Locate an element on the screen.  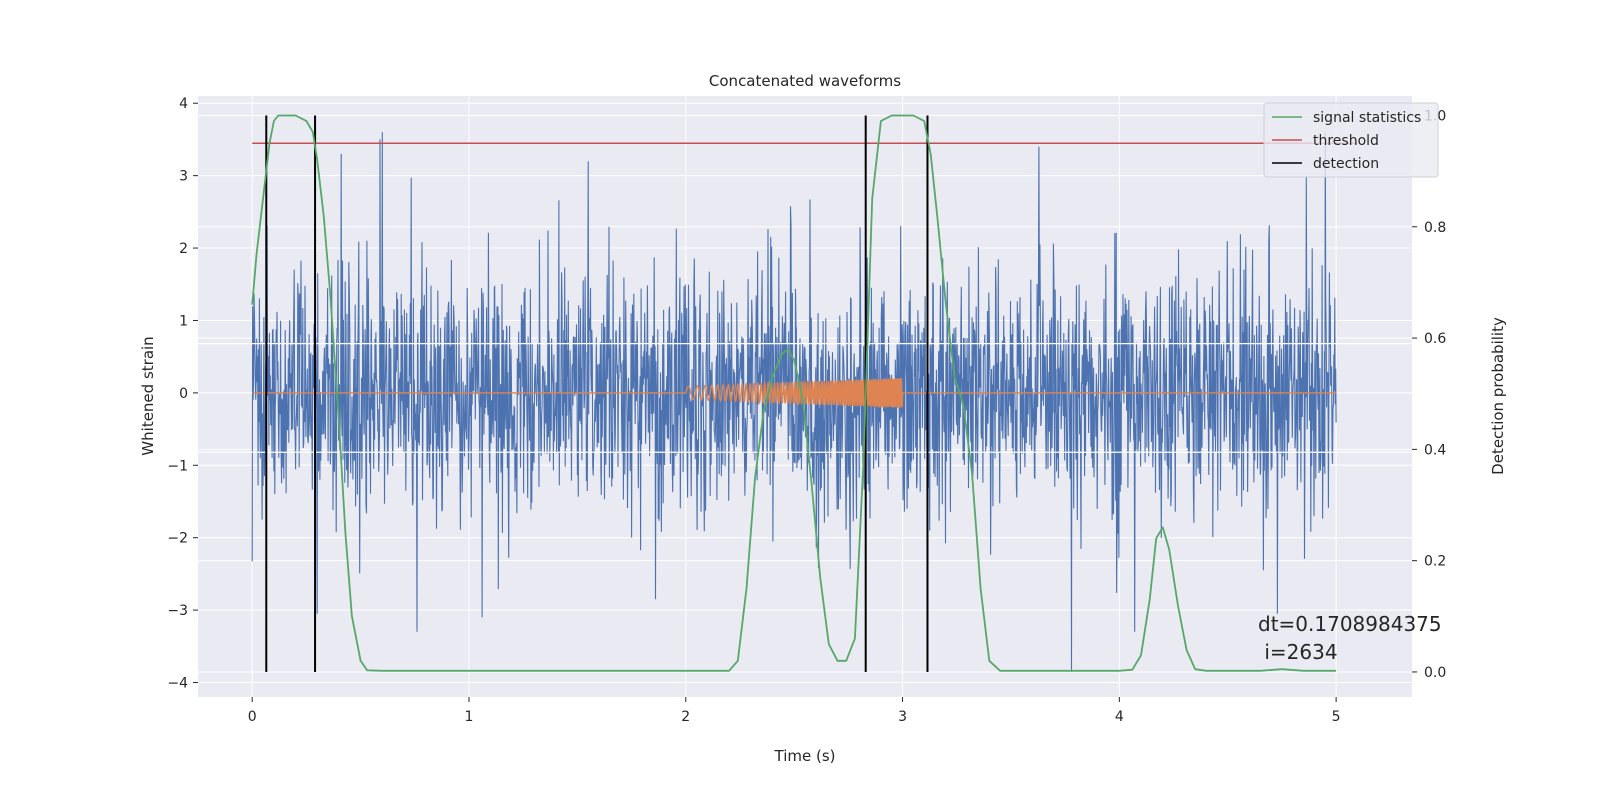
x-tick-label: 3 is located at coordinates (902, 717).